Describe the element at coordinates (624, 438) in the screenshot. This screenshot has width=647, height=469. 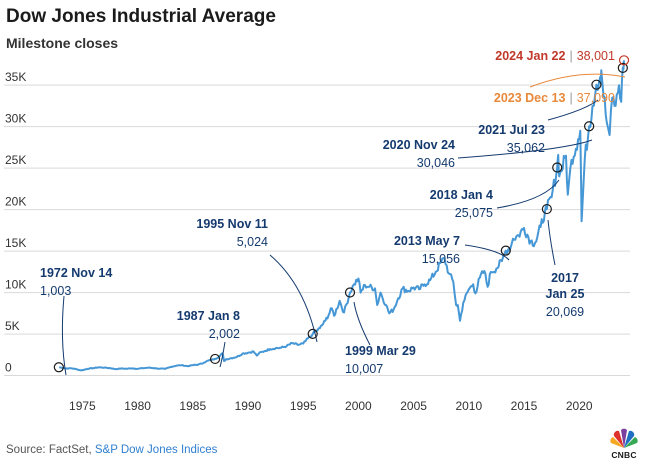
I see `peacock-icon` at that location.